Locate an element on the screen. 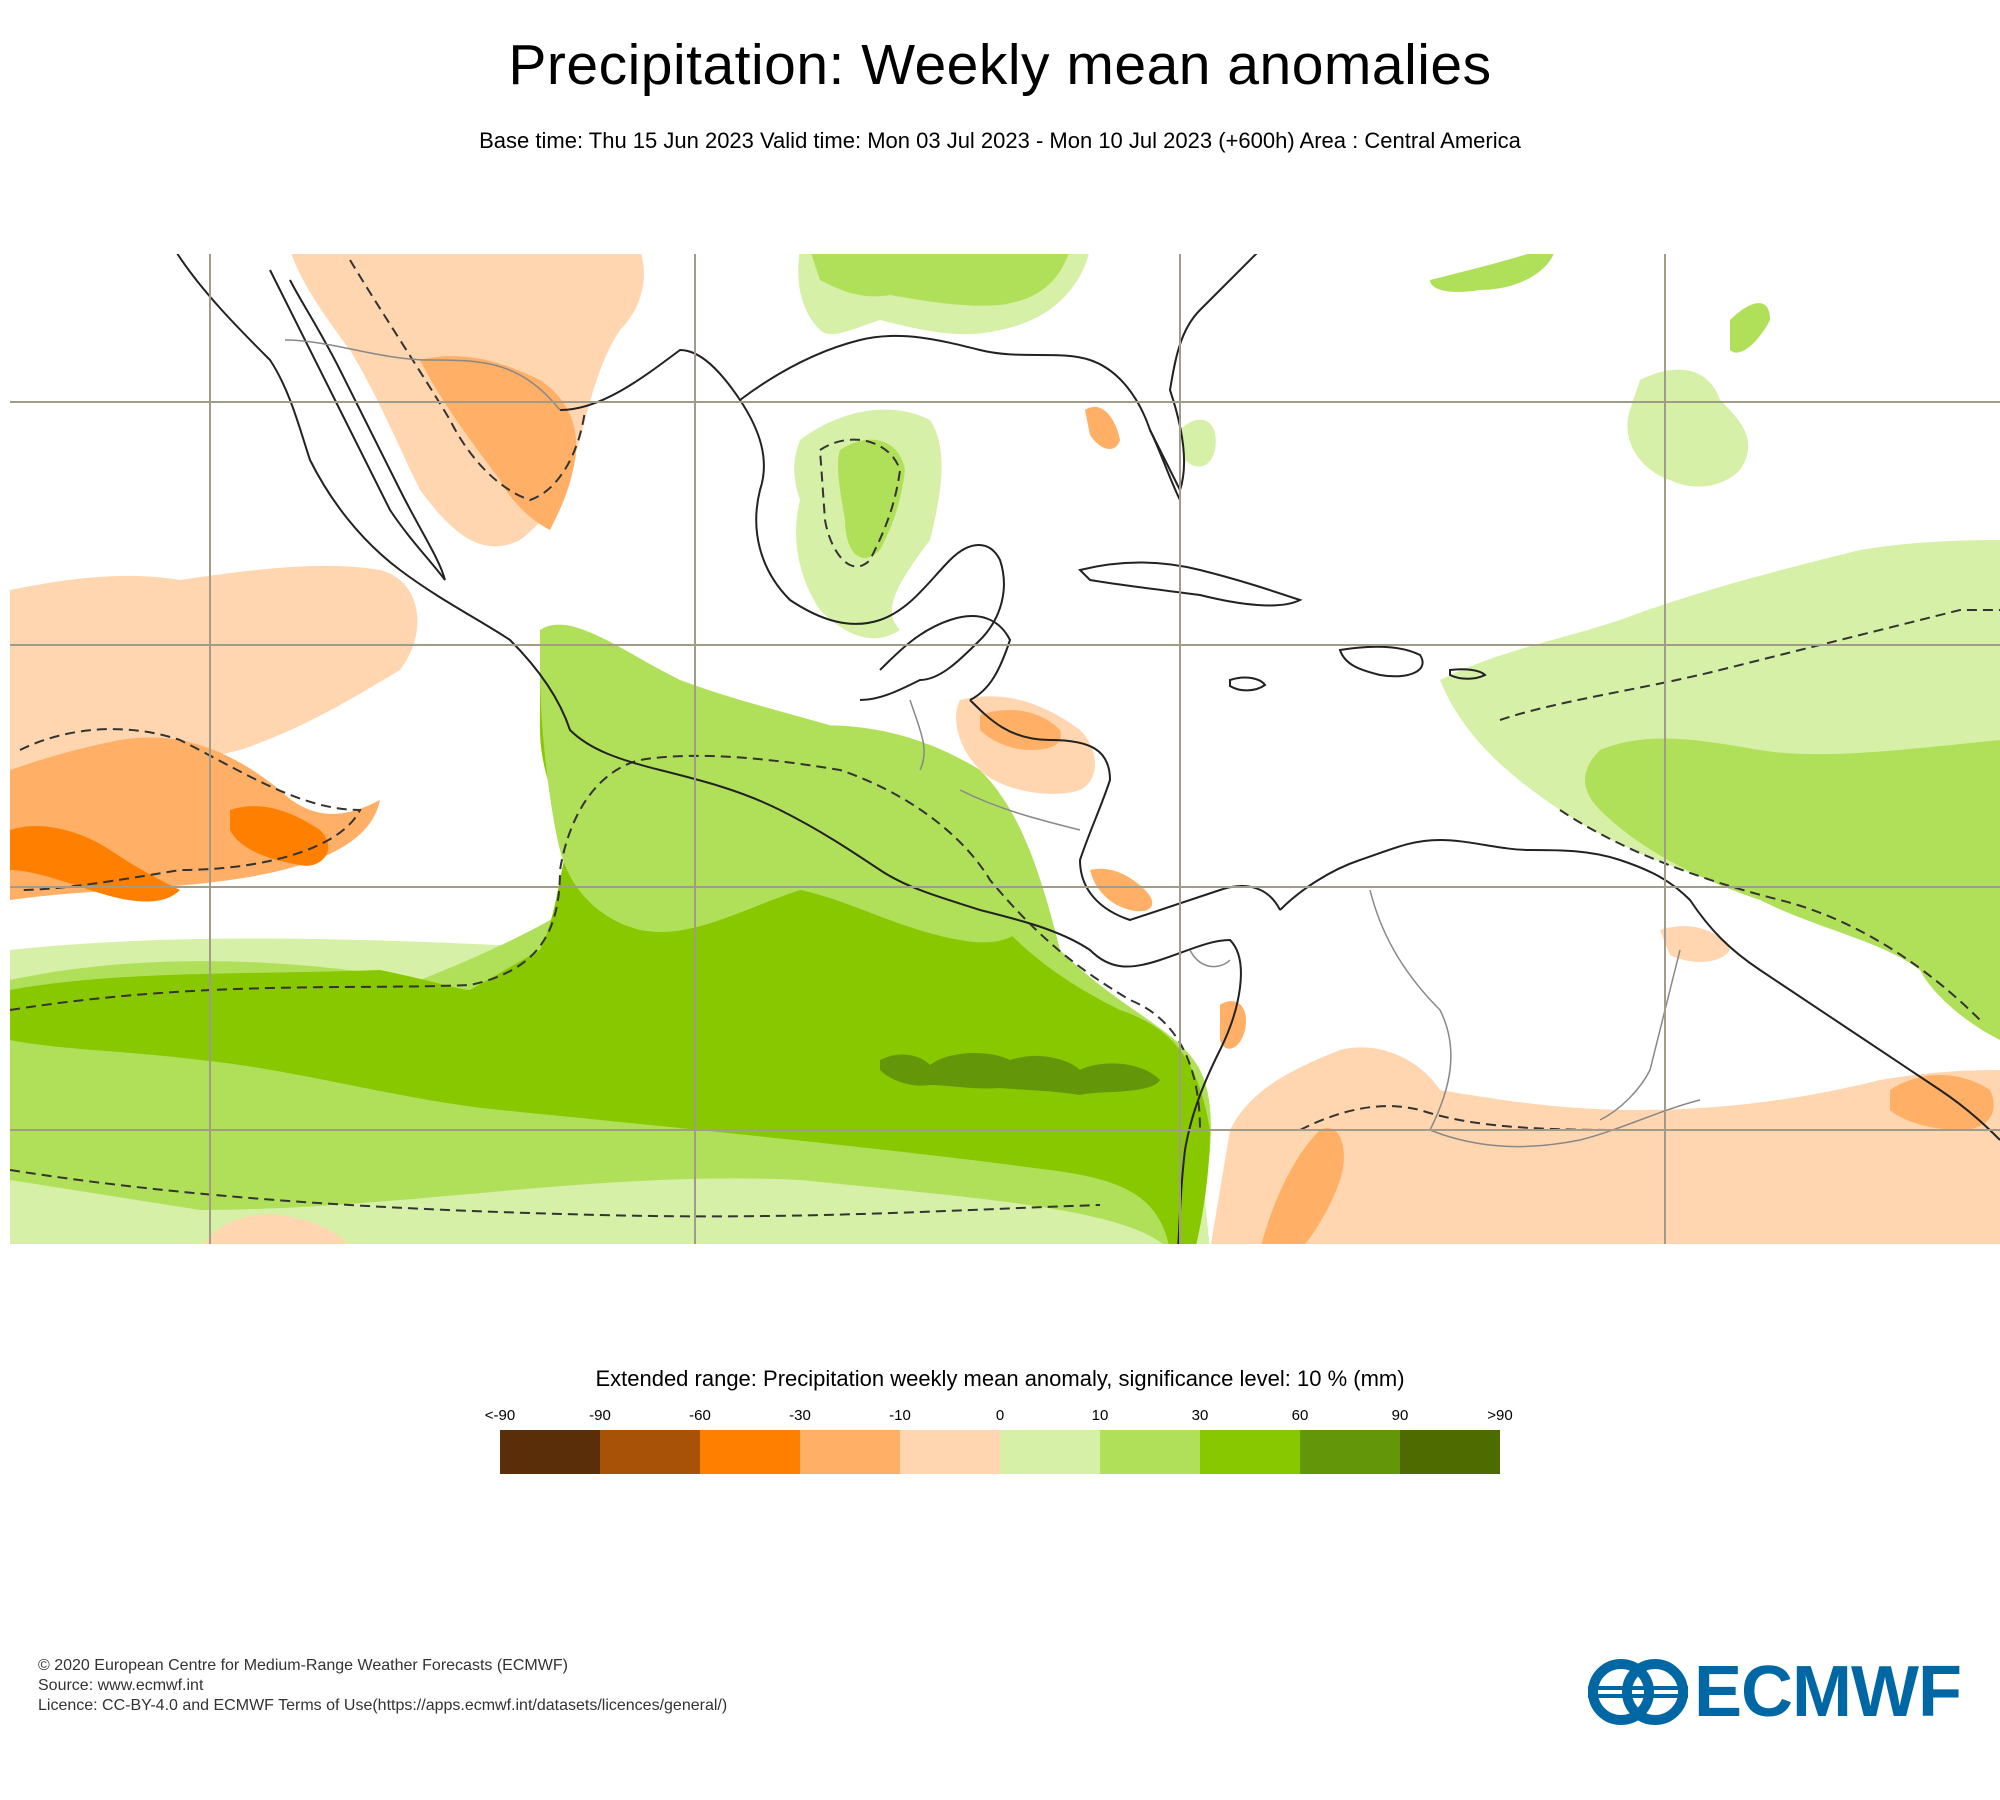  colorbar-tick-label-7: 30 is located at coordinates (1200, 1415).